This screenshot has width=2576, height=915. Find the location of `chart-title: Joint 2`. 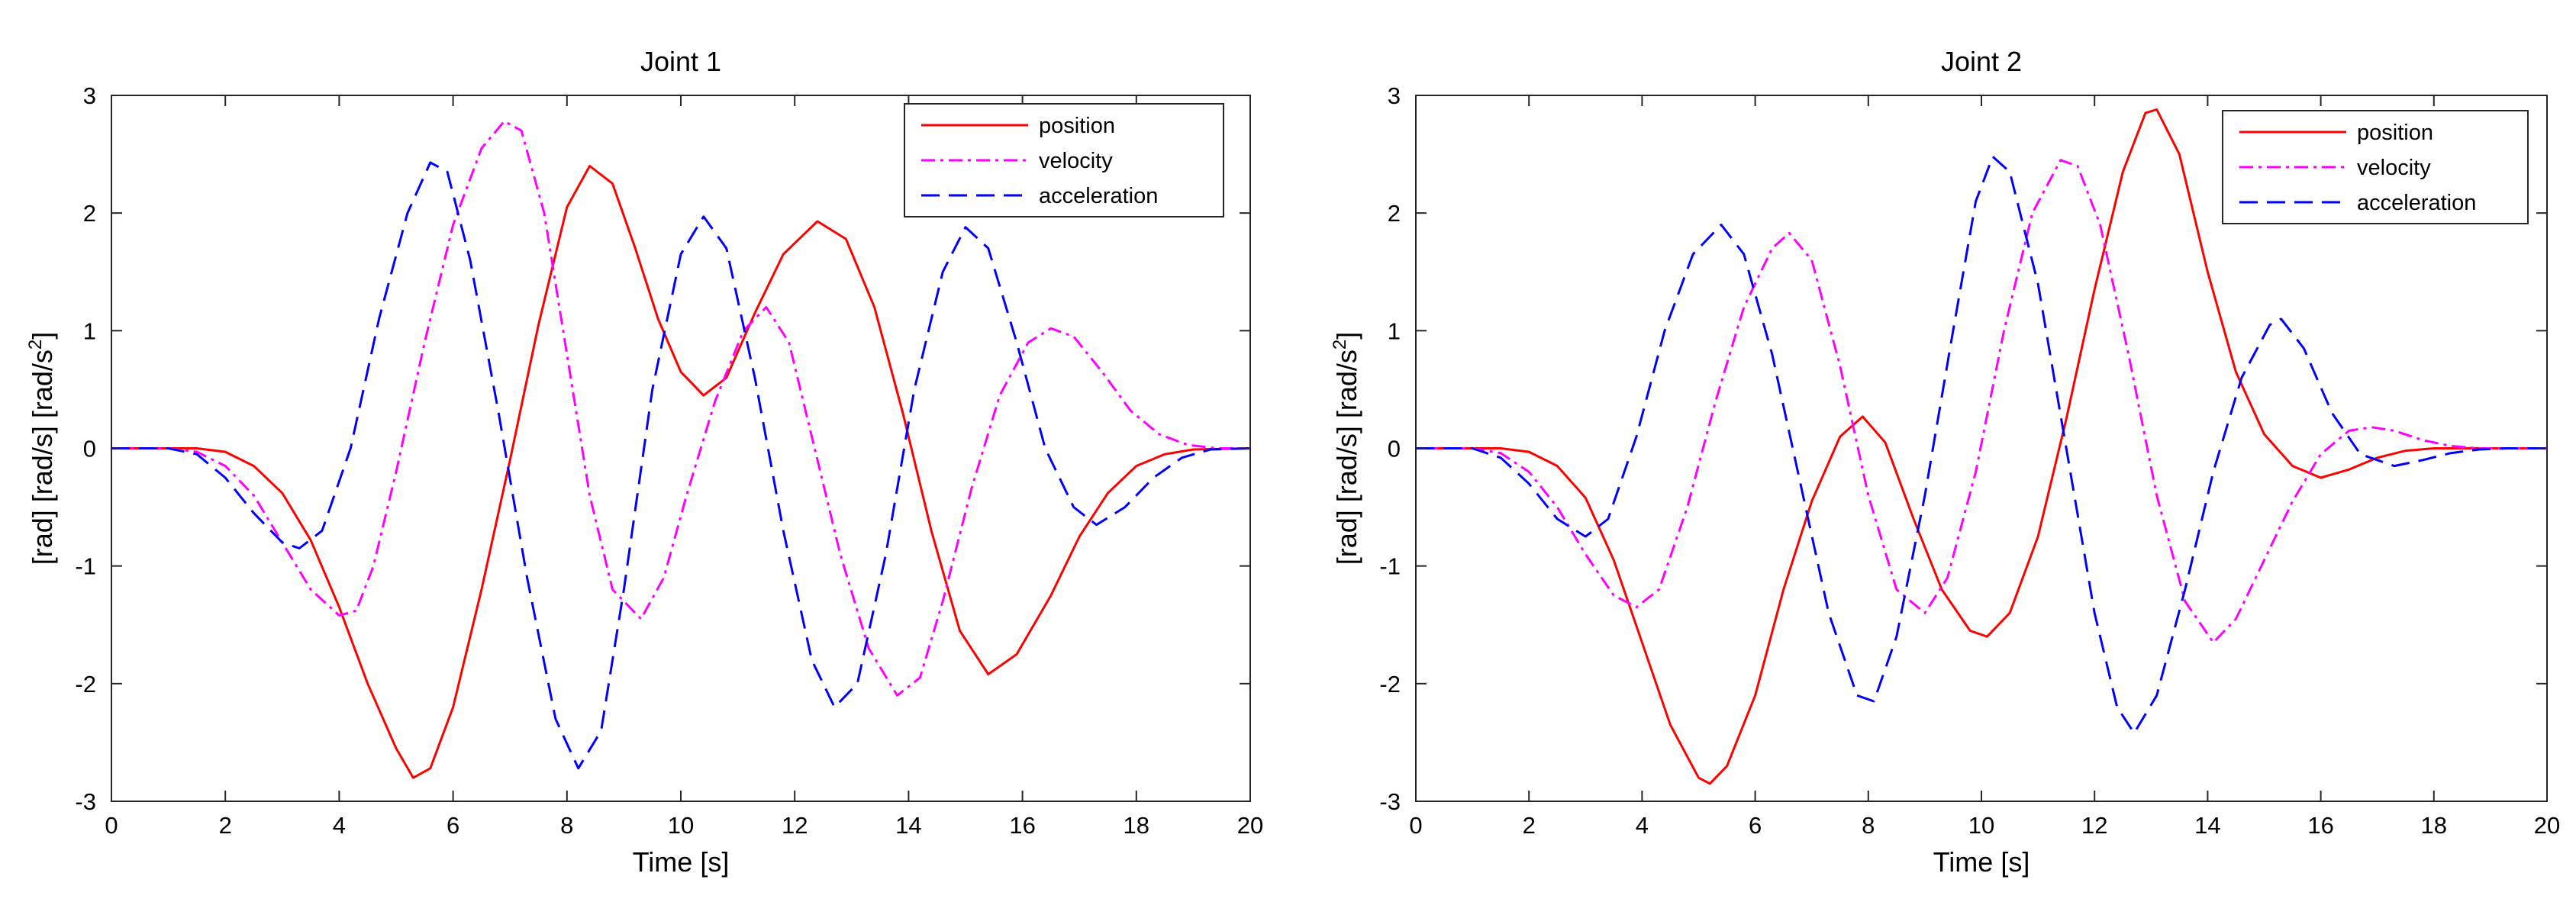

chart-title: Joint 2 is located at coordinates (1982, 61).